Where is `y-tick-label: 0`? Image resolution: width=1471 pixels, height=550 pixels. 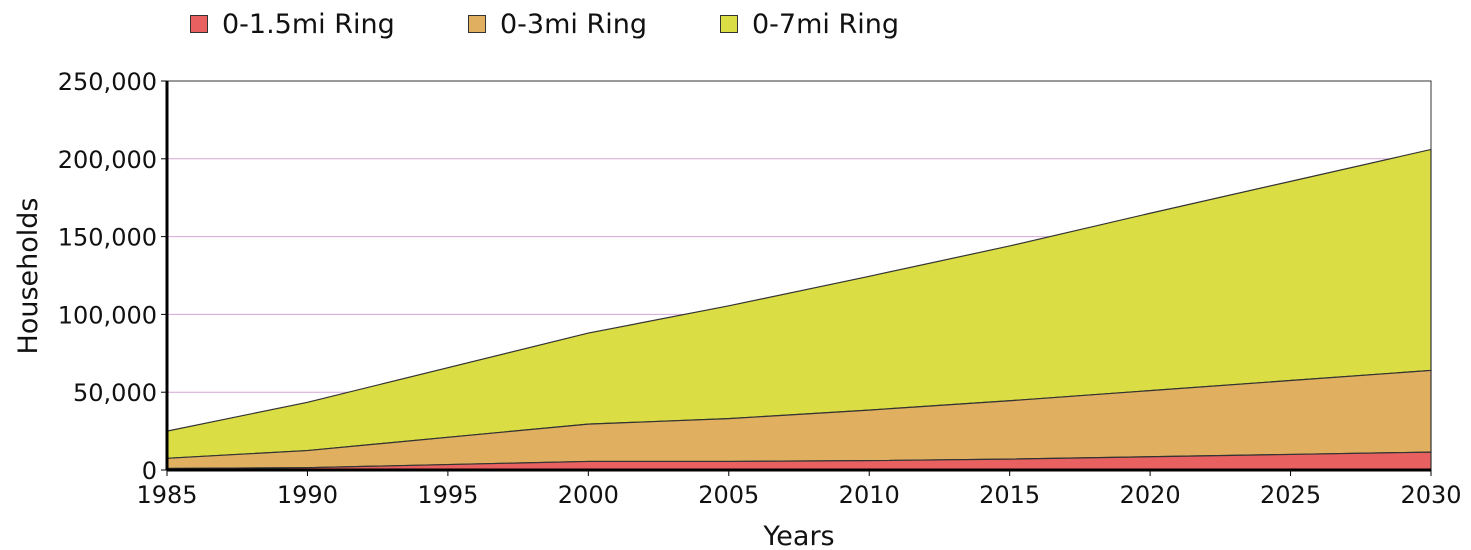 y-tick-label: 0 is located at coordinates (149, 471).